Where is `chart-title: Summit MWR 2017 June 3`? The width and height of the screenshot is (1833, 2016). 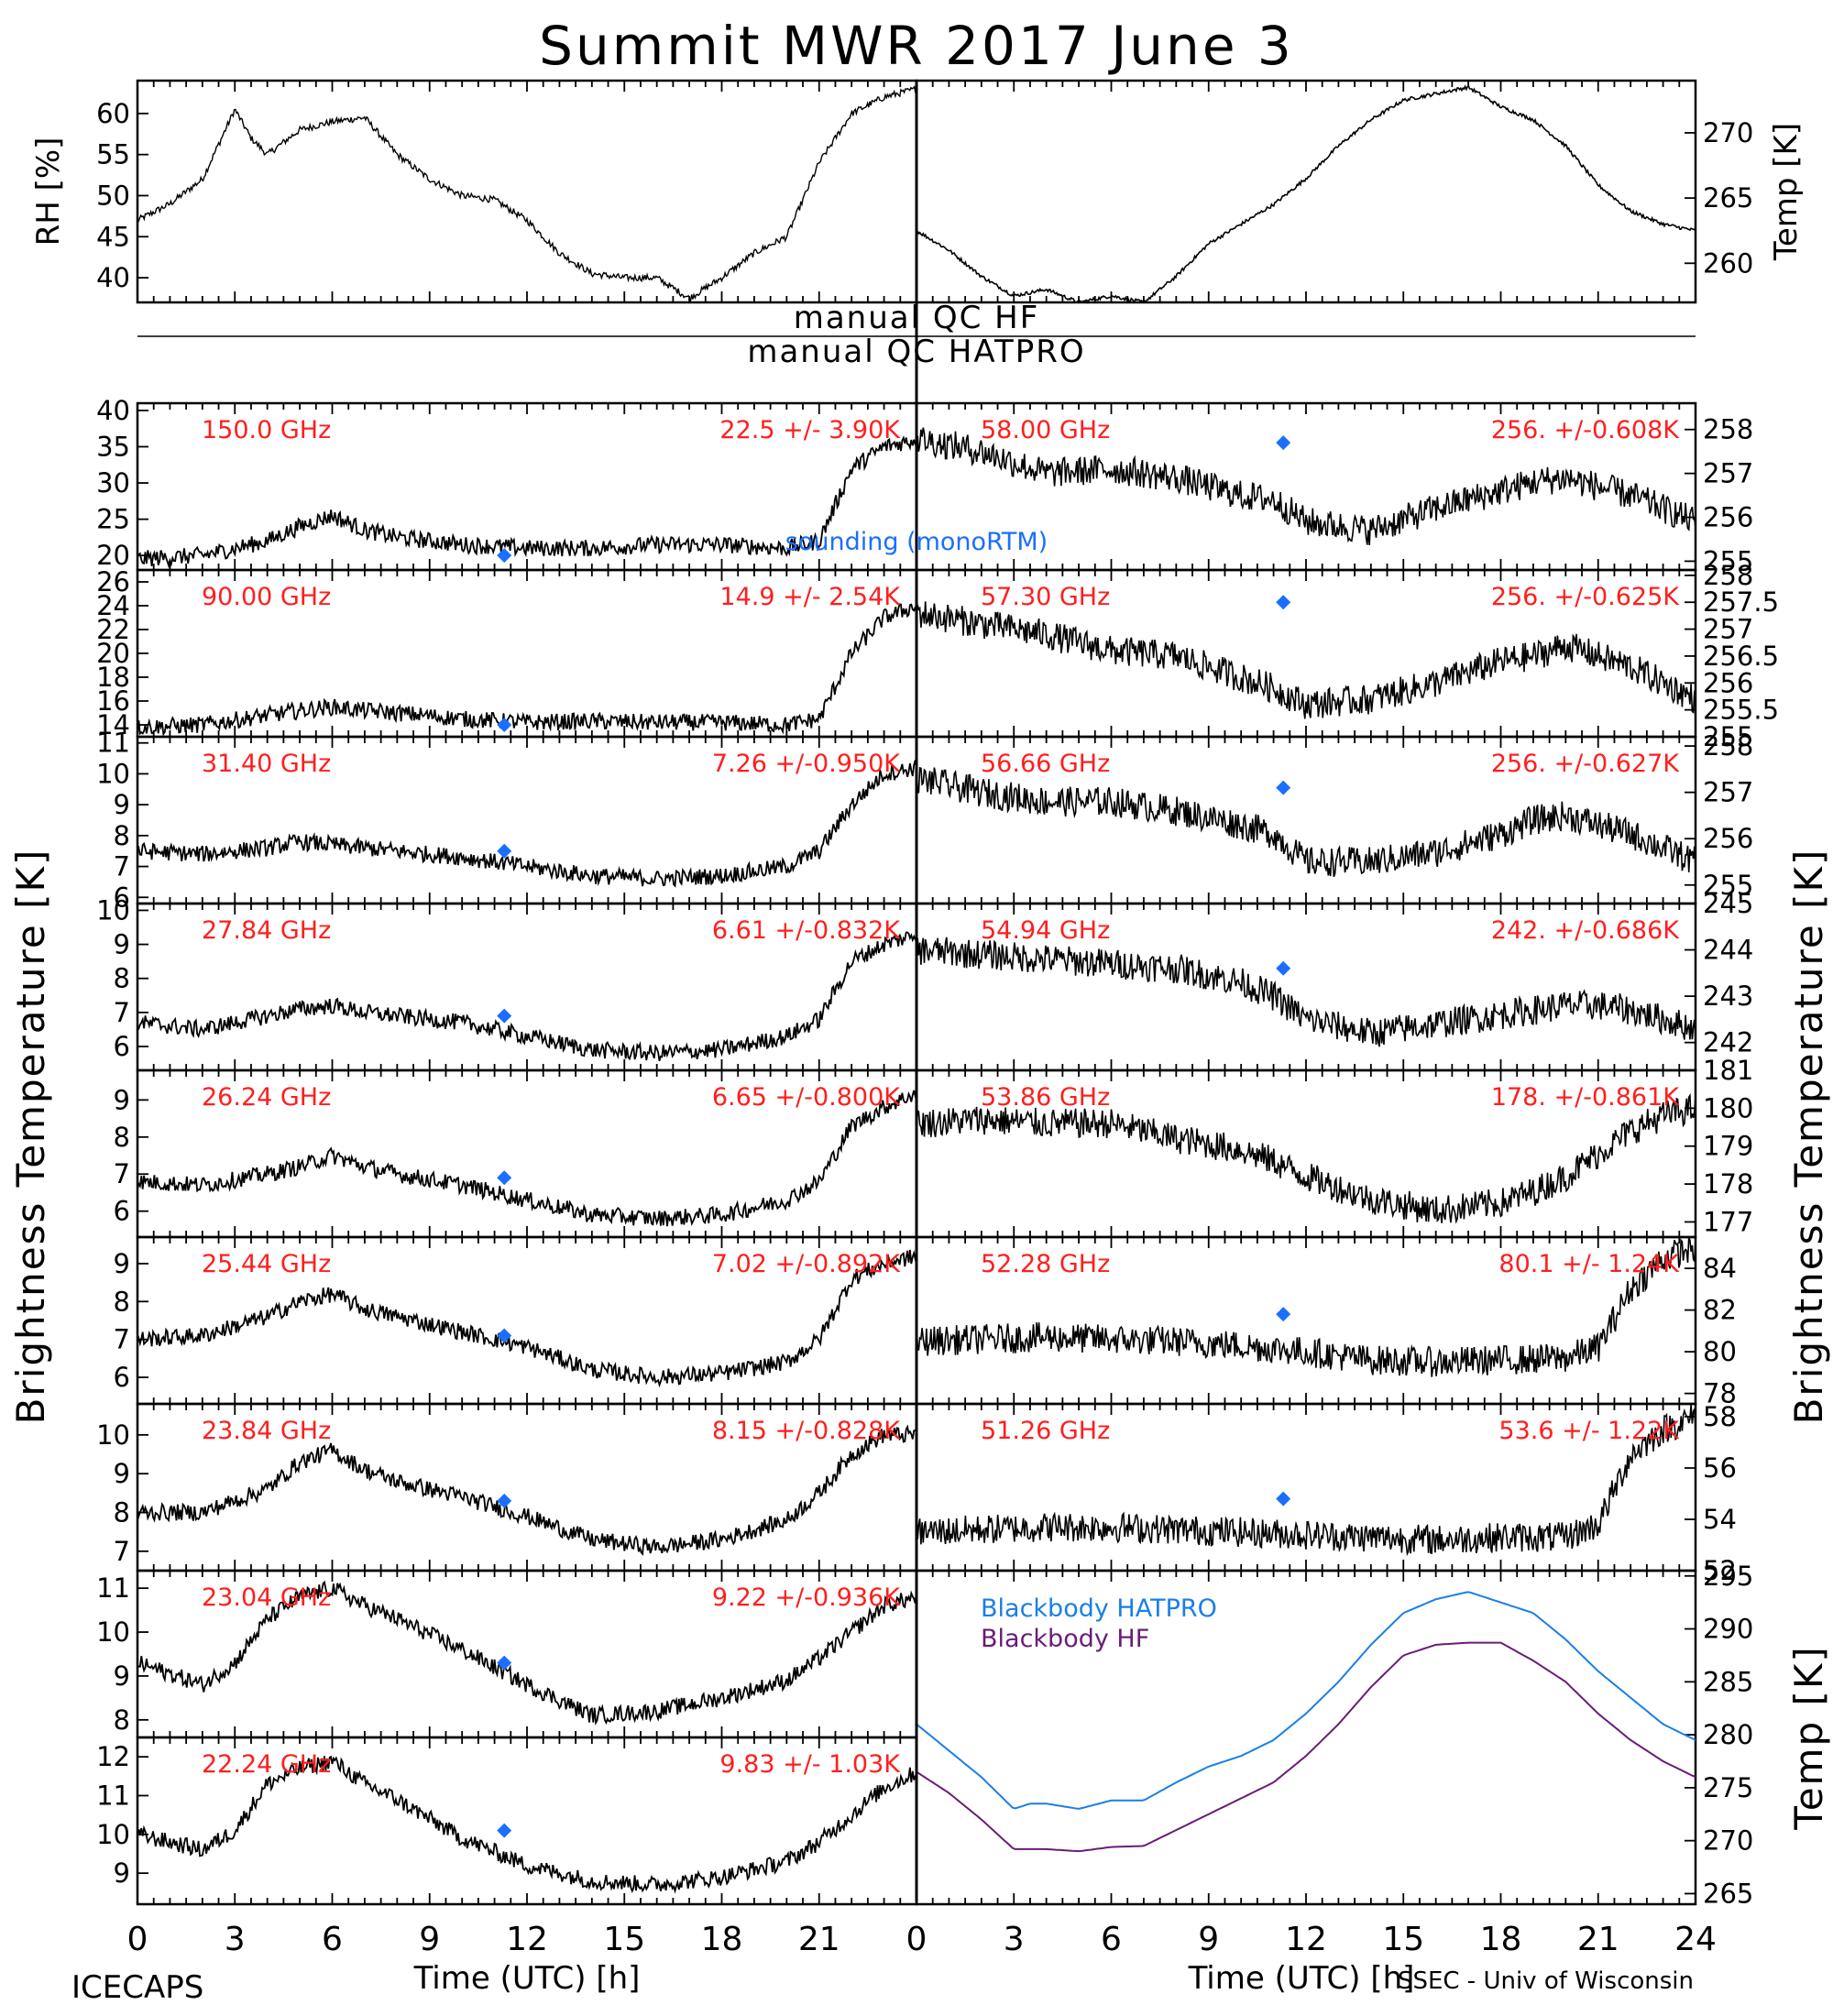
chart-title: Summit MWR 2017 June 3 is located at coordinates (916, 46).